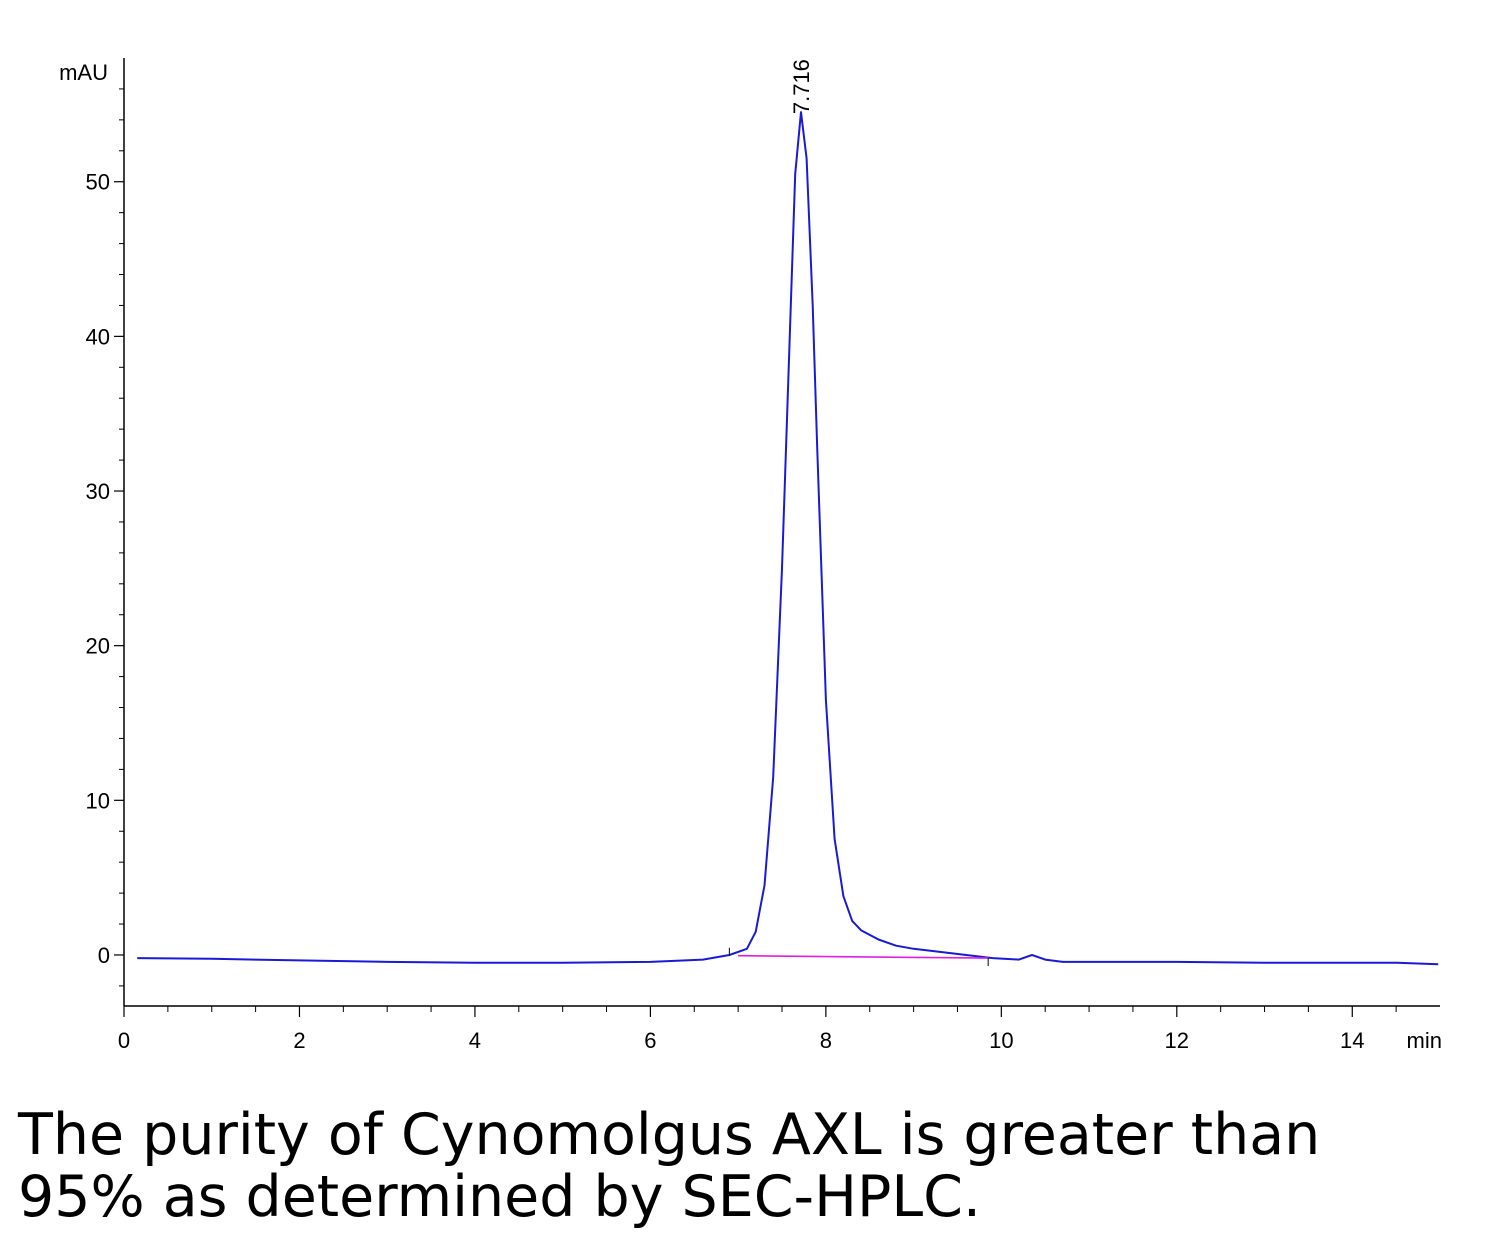 The width and height of the screenshot is (1500, 1252). What do you see at coordinates (650, 1040) in the screenshot?
I see `x-tick-label: 6` at bounding box center [650, 1040].